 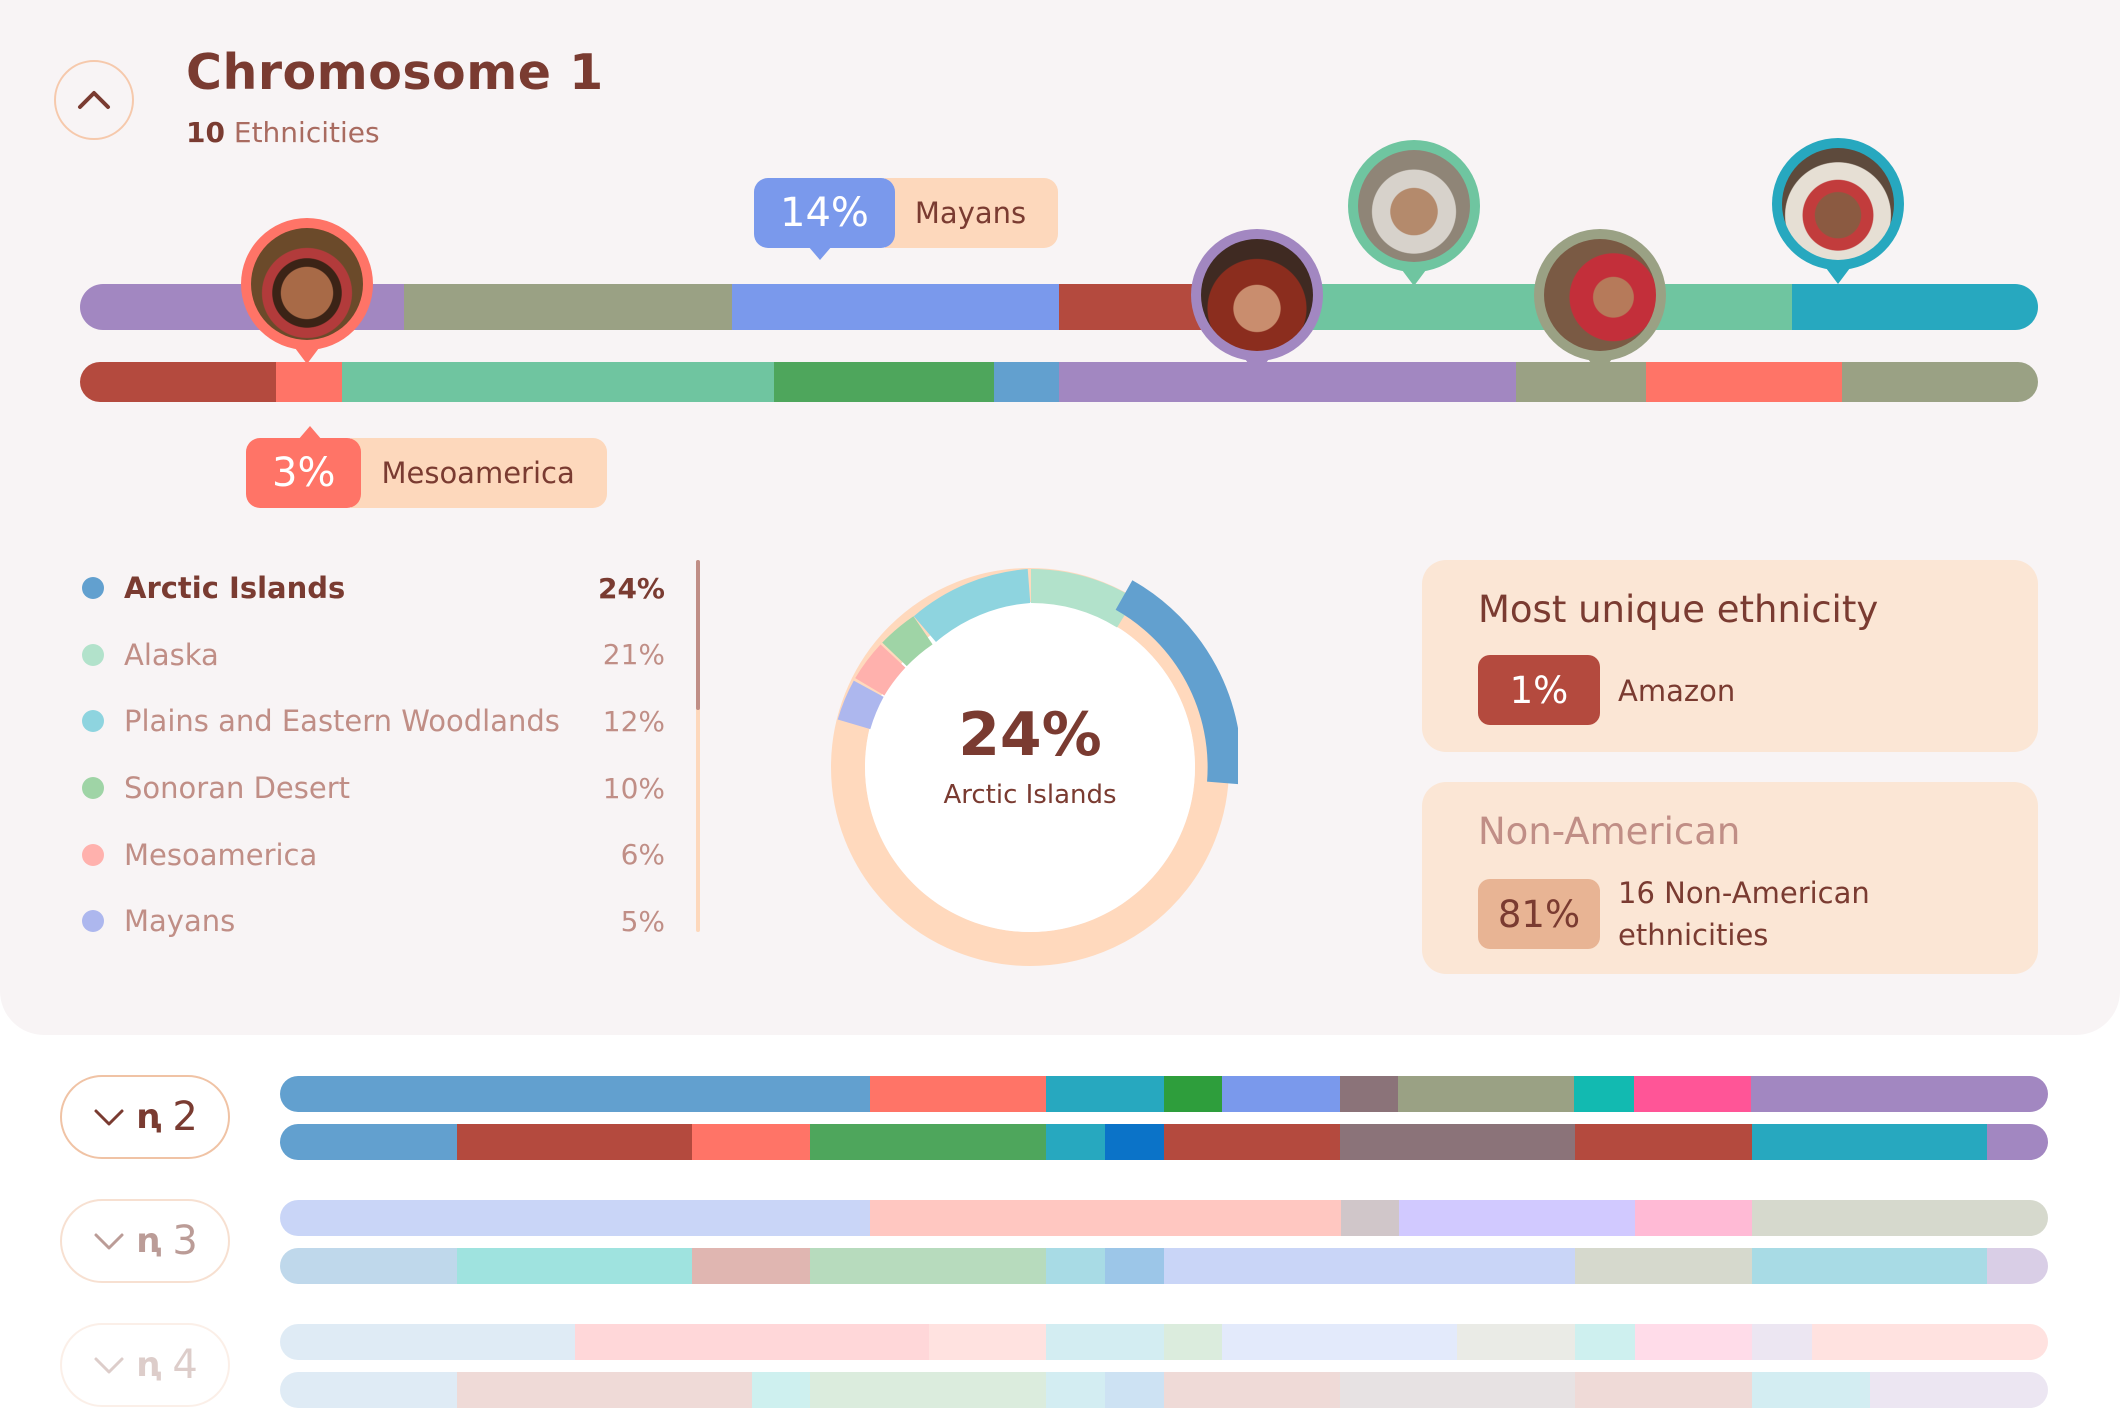 What do you see at coordinates (94, 100) in the screenshot?
I see `collapse-button` at bounding box center [94, 100].